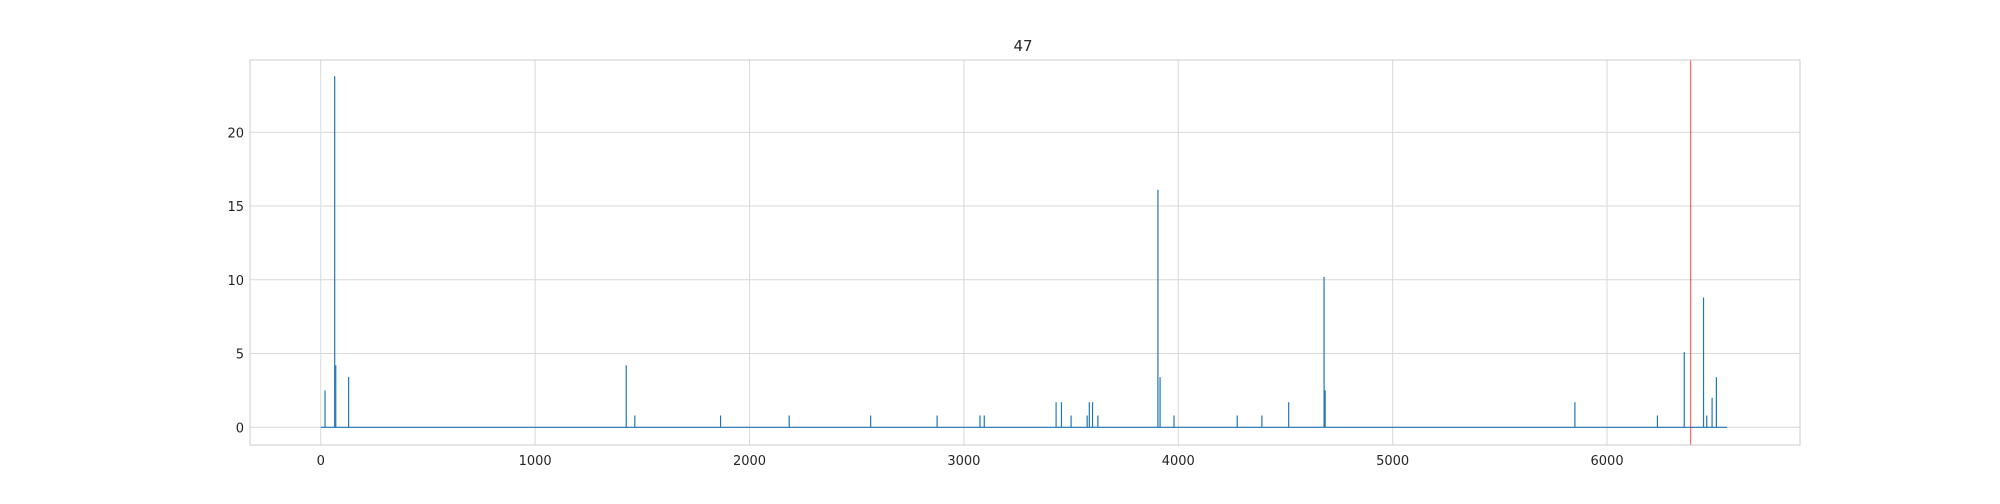 The height and width of the screenshot is (504, 2000). What do you see at coordinates (535, 461) in the screenshot?
I see `x-tick-label: 1000` at bounding box center [535, 461].